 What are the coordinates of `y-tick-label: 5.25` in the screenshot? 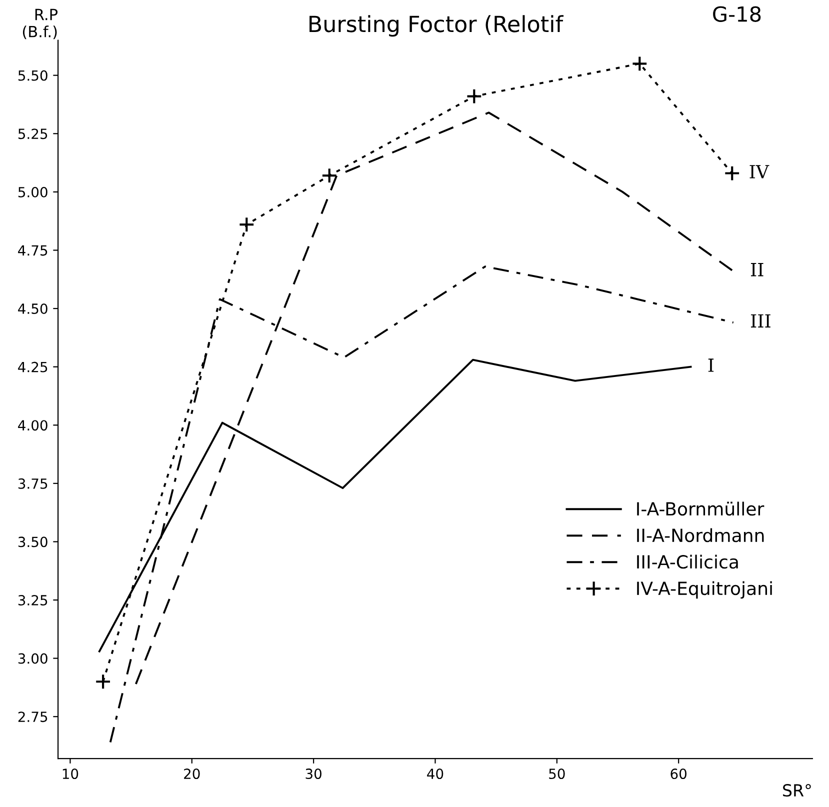 It's located at (33, 134).